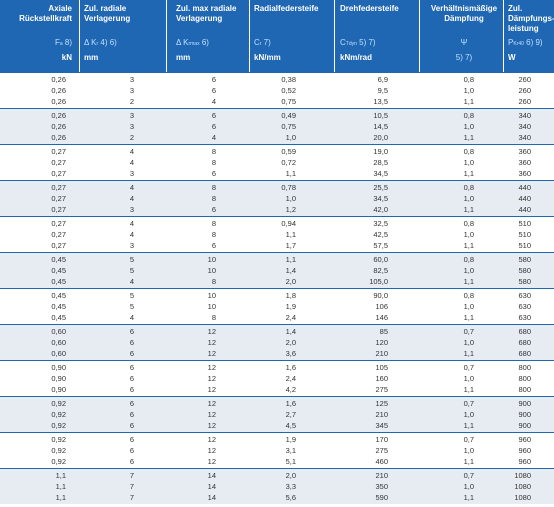  I want to click on cell-col-2: 5, so click(131, 306).